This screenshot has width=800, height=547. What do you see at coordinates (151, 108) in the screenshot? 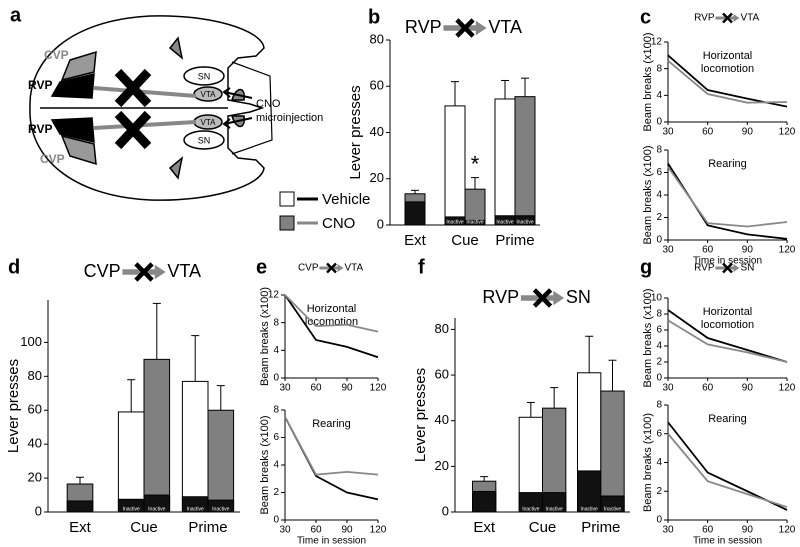
I see `brain-diagram` at bounding box center [151, 108].